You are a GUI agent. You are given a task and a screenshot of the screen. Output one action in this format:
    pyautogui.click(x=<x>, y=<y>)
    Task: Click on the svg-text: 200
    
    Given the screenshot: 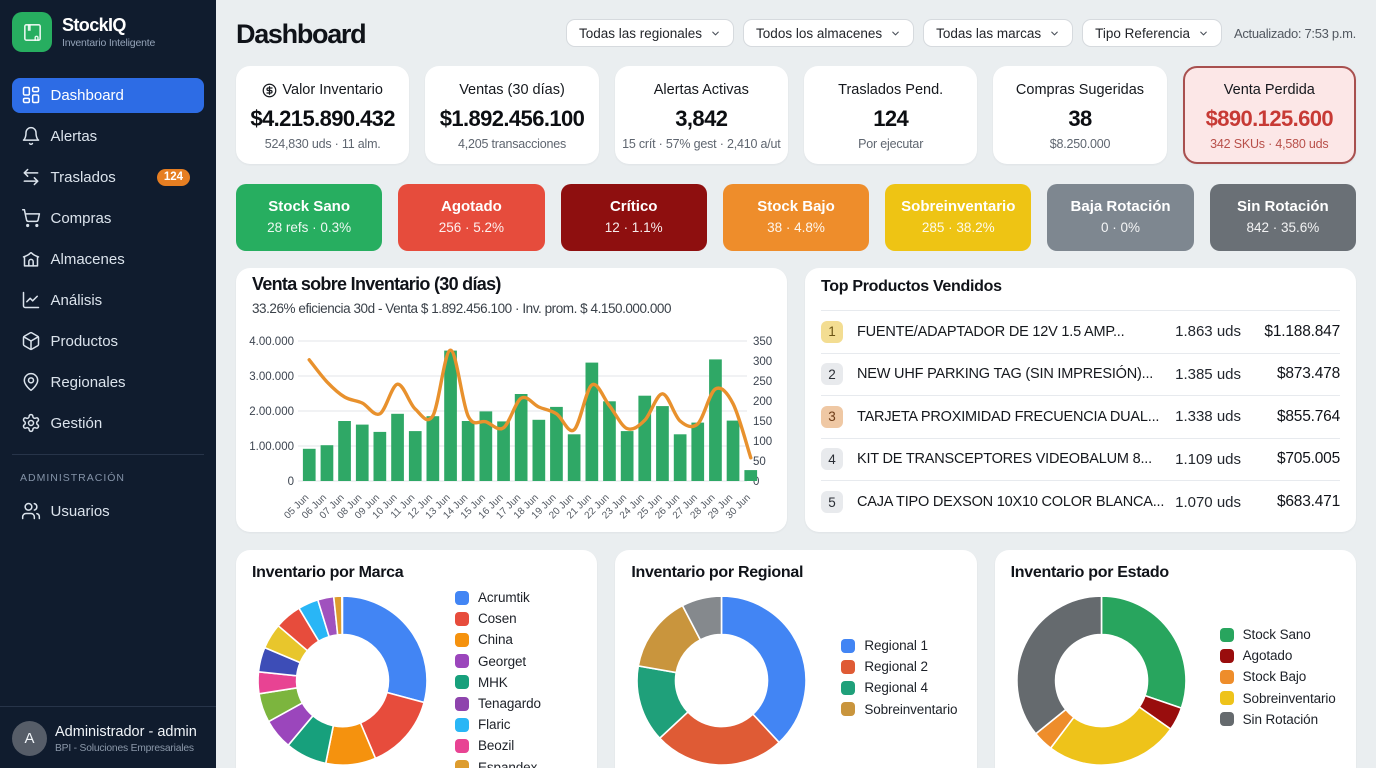 What is the action you would take?
    pyautogui.click(x=762, y=402)
    